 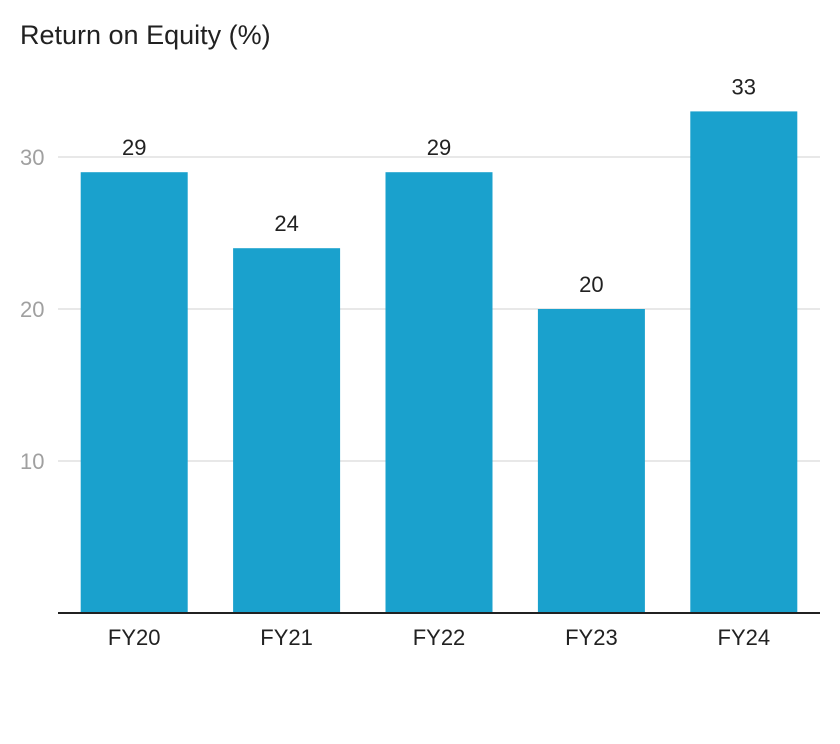 I want to click on data-label: 20, so click(x=591, y=284).